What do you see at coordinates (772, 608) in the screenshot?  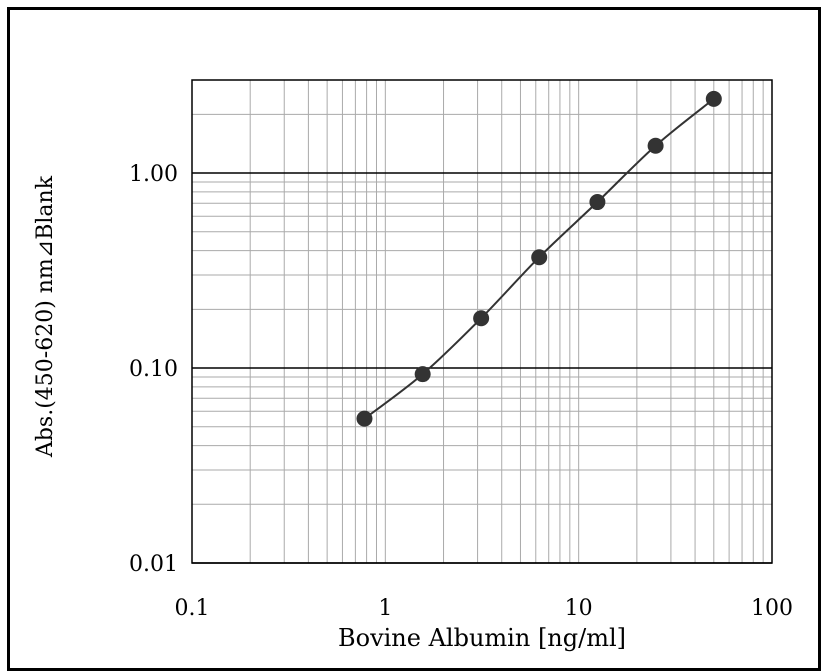 I see `x-tick-label: 100` at bounding box center [772, 608].